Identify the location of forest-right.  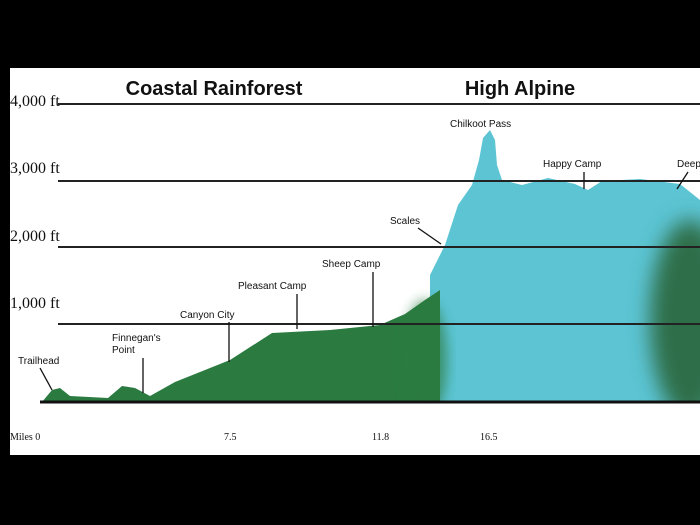
(675, 311).